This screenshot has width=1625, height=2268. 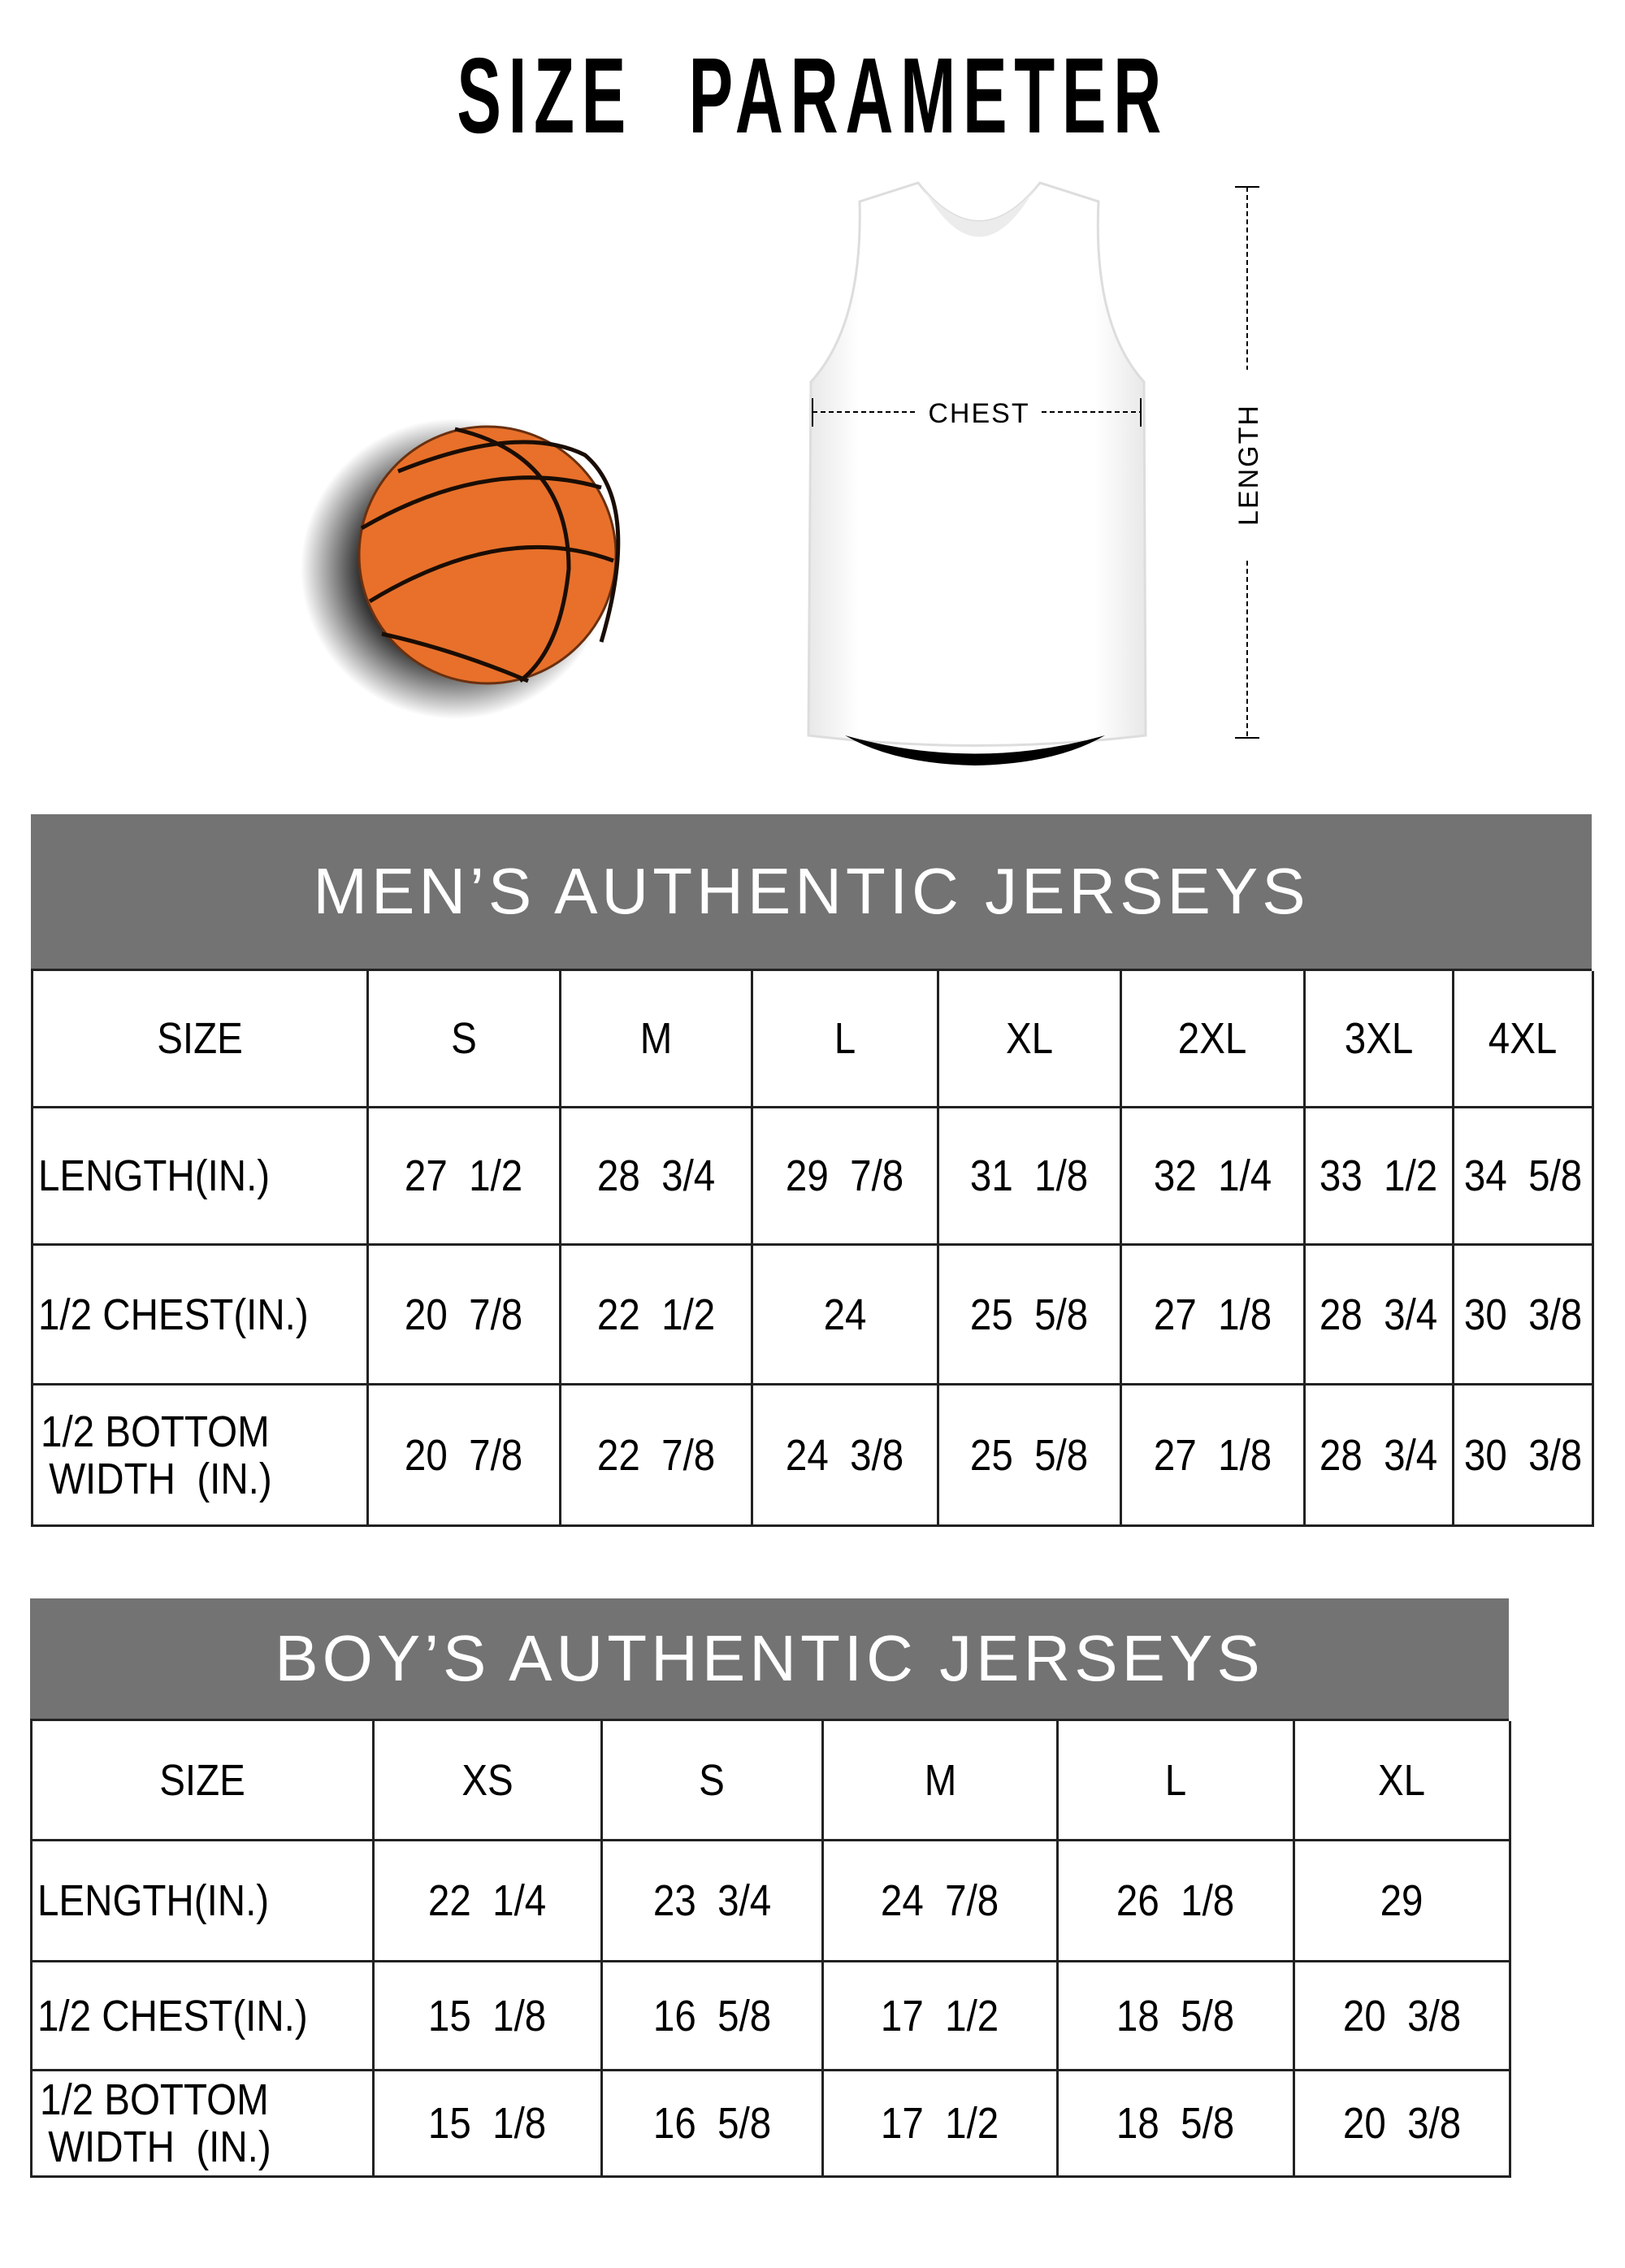 I want to click on table-cell-text: 34 5/8, so click(x=1523, y=1175).